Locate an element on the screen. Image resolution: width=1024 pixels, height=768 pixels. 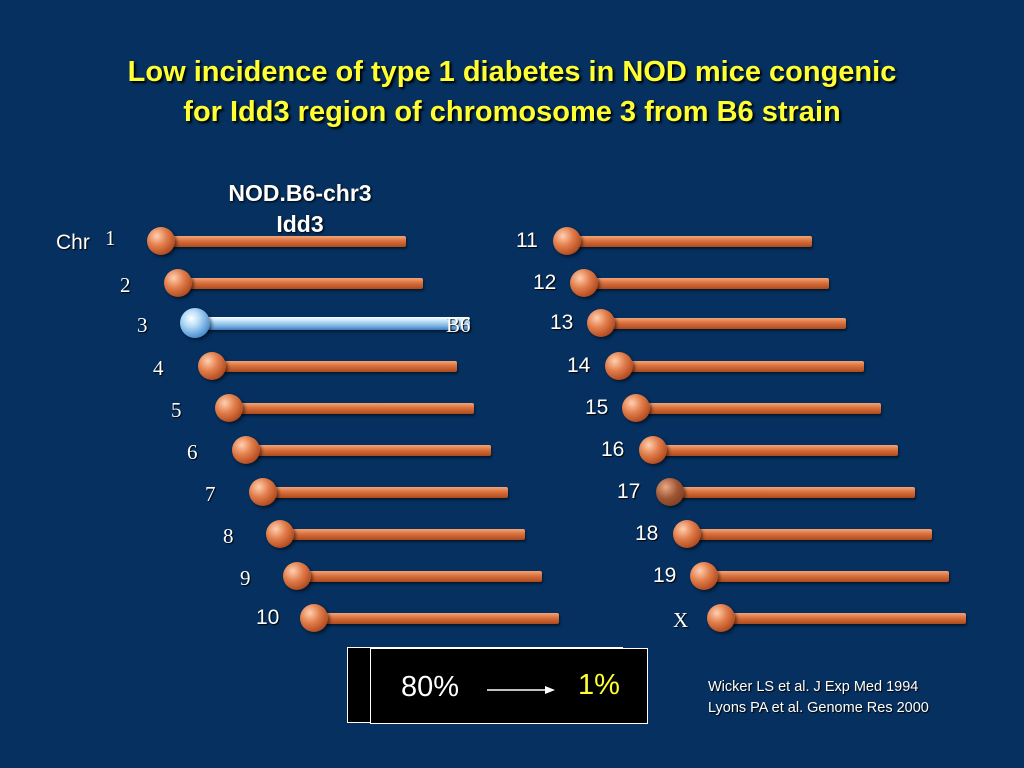
chromosome-label: 11 is located at coordinates (527, 240).